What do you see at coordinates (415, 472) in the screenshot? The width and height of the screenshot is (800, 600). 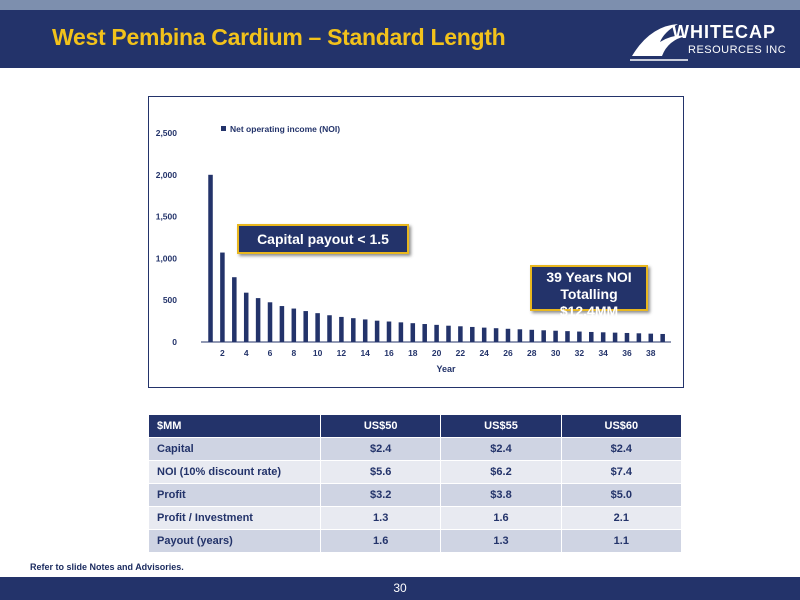 I see `table-row: NOI (10% discount rate) $5.6 $6.2 $7.4` at bounding box center [415, 472].